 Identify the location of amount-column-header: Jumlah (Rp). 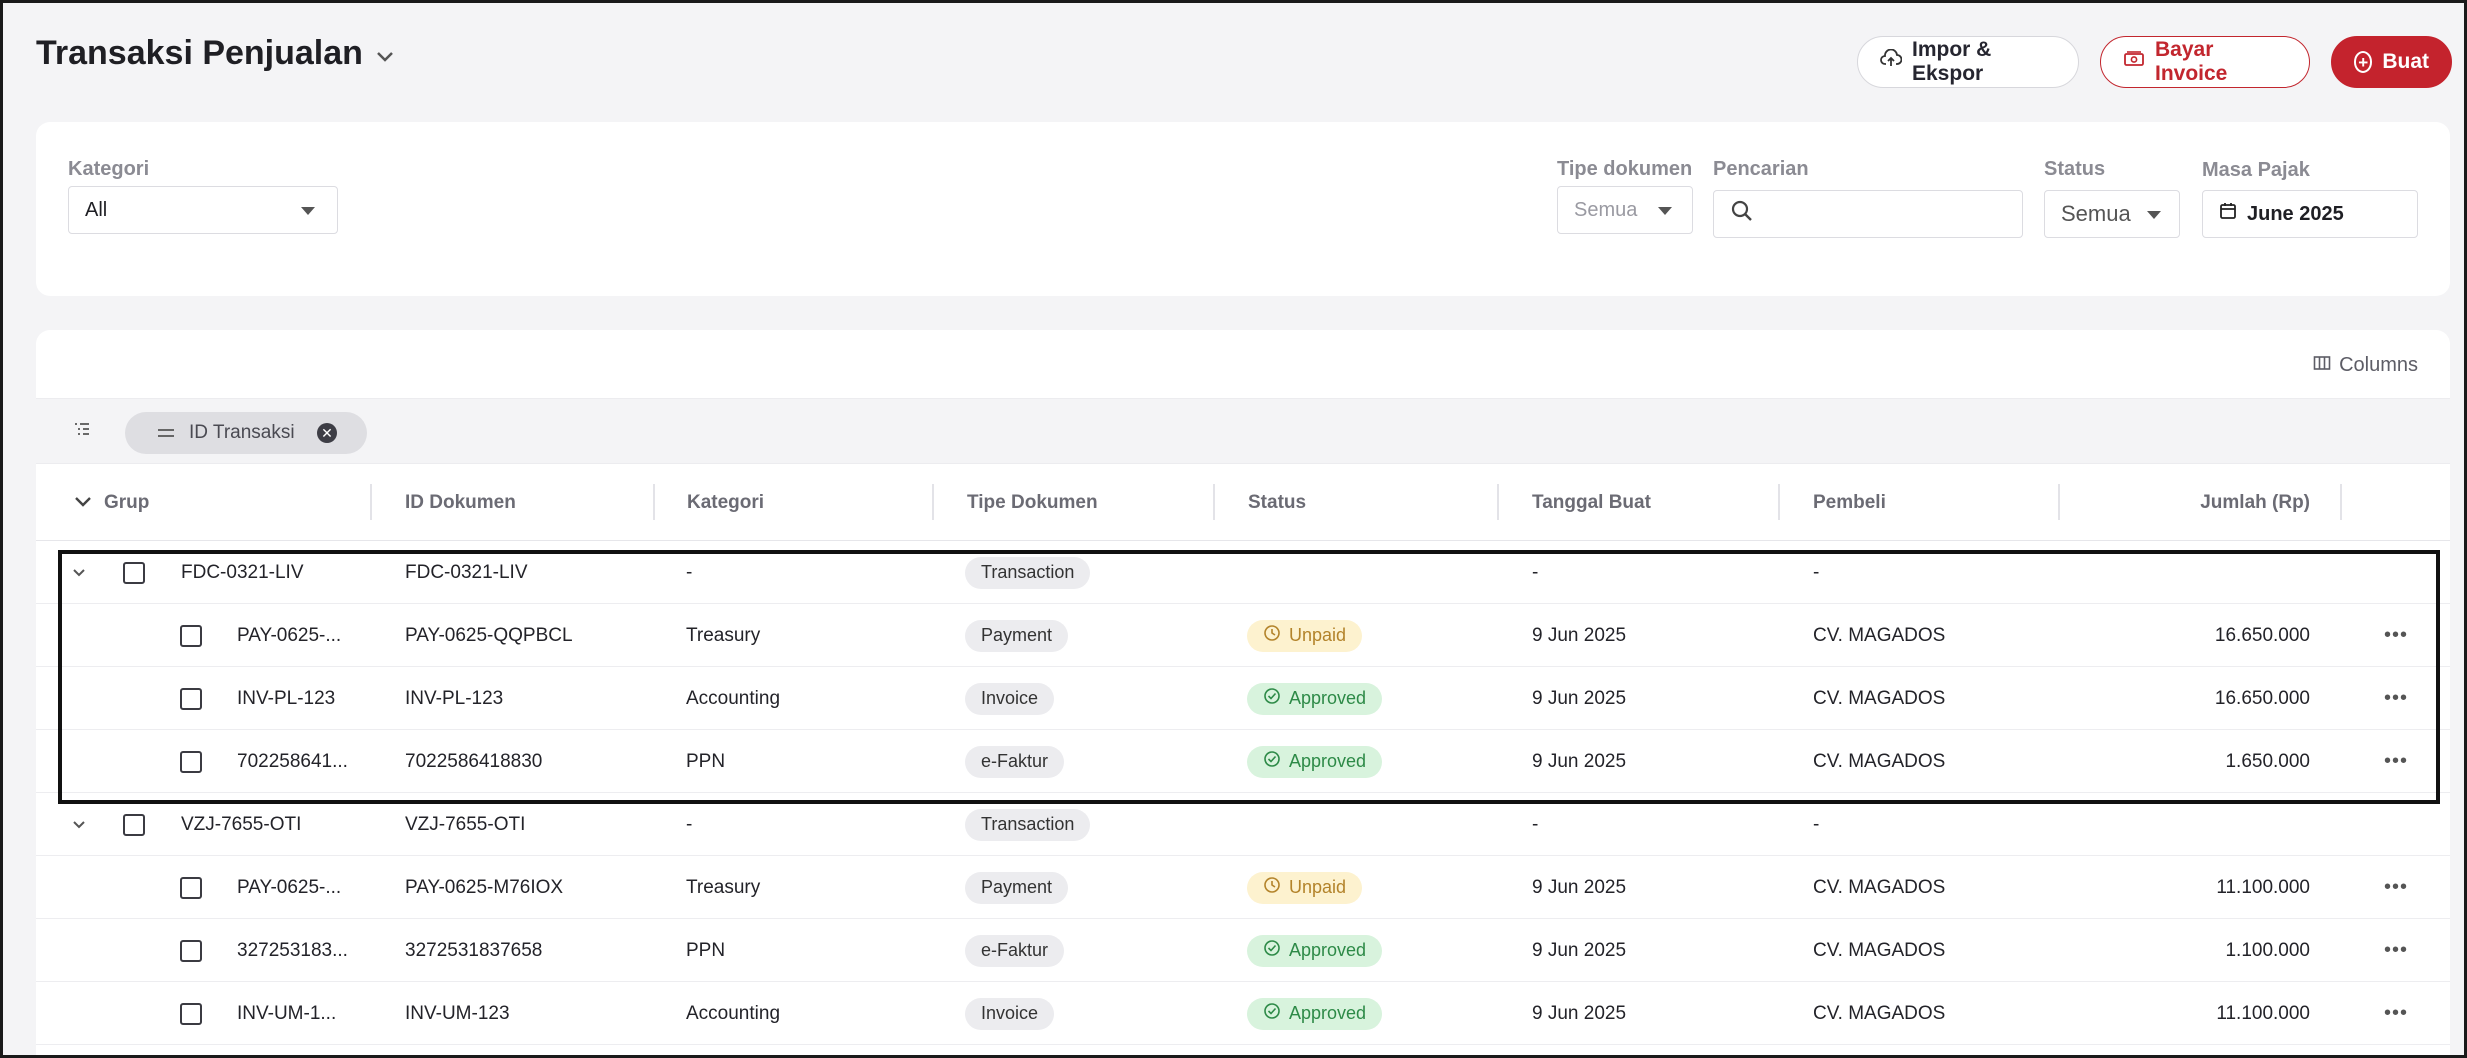
(2255, 502).